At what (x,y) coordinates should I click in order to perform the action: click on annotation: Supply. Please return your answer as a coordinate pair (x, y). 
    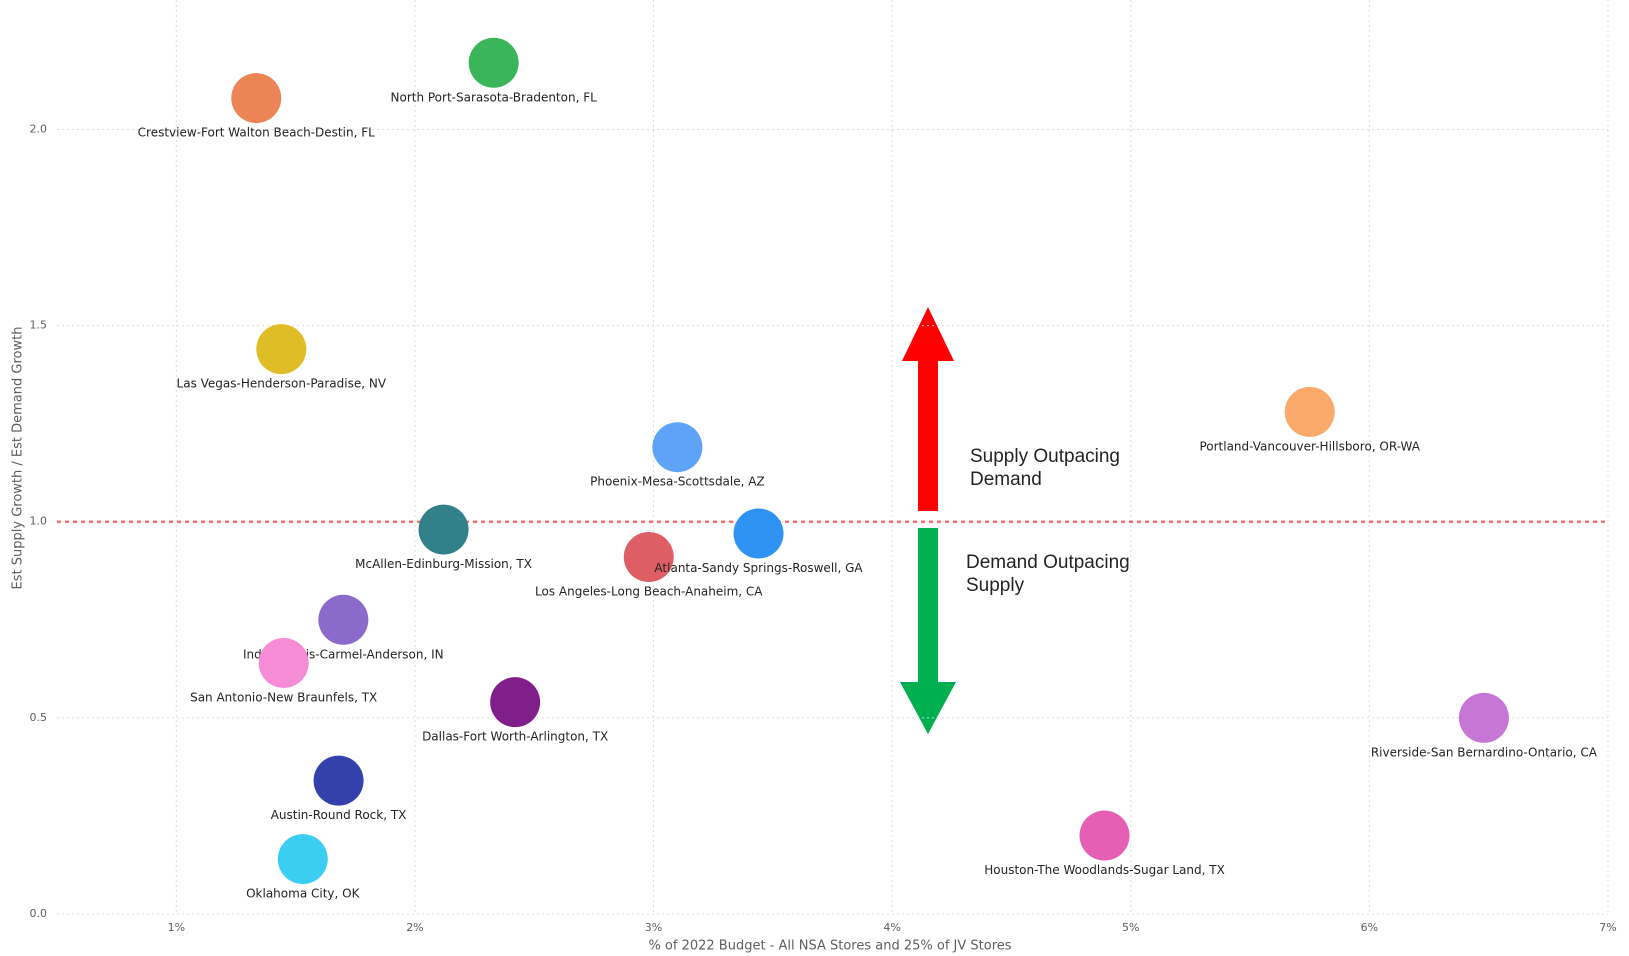
    Looking at the image, I should click on (995, 585).